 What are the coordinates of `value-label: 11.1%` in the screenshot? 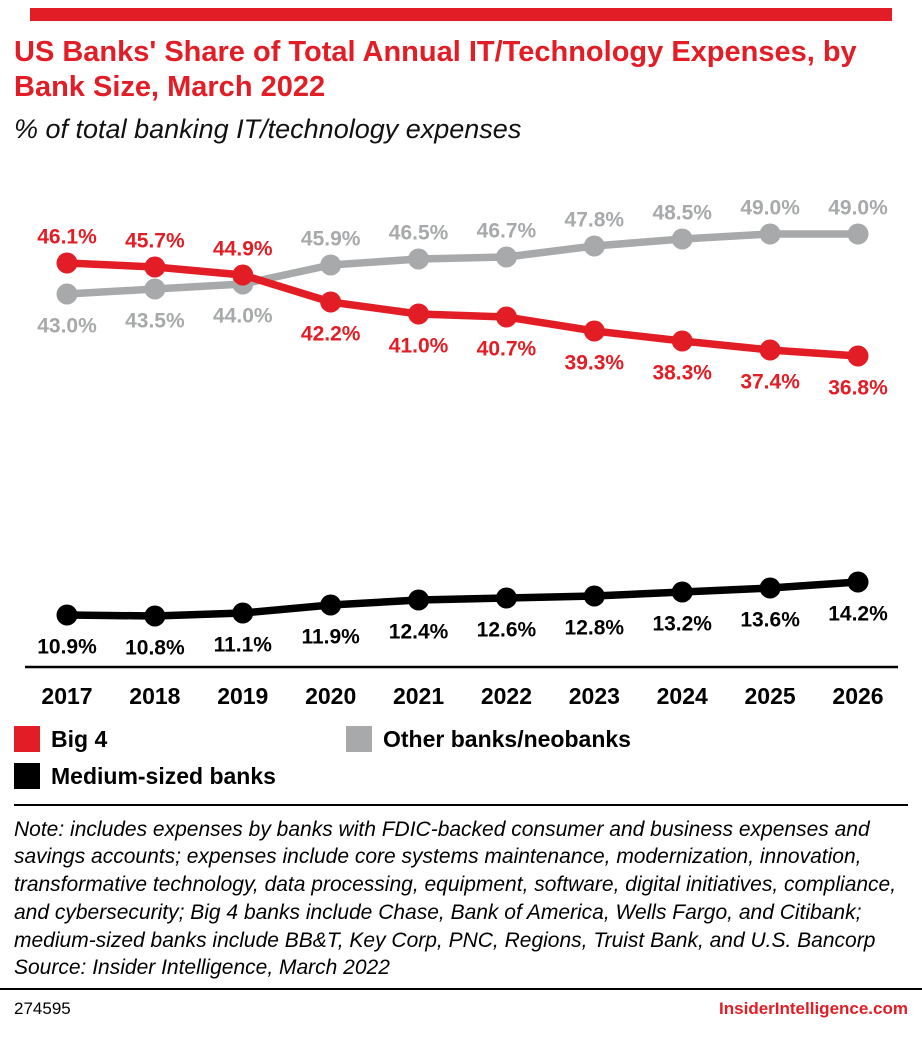 It's located at (243, 644).